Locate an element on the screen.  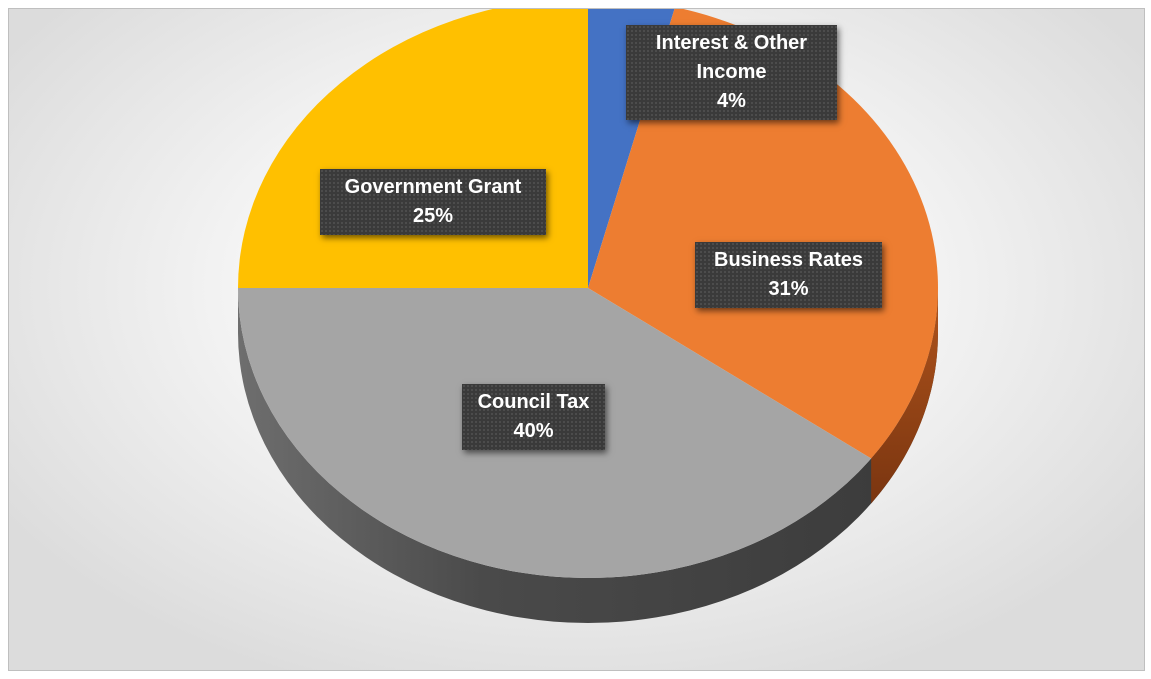
data-label-interest: Interest & Other Income 4% is located at coordinates (731, 72).